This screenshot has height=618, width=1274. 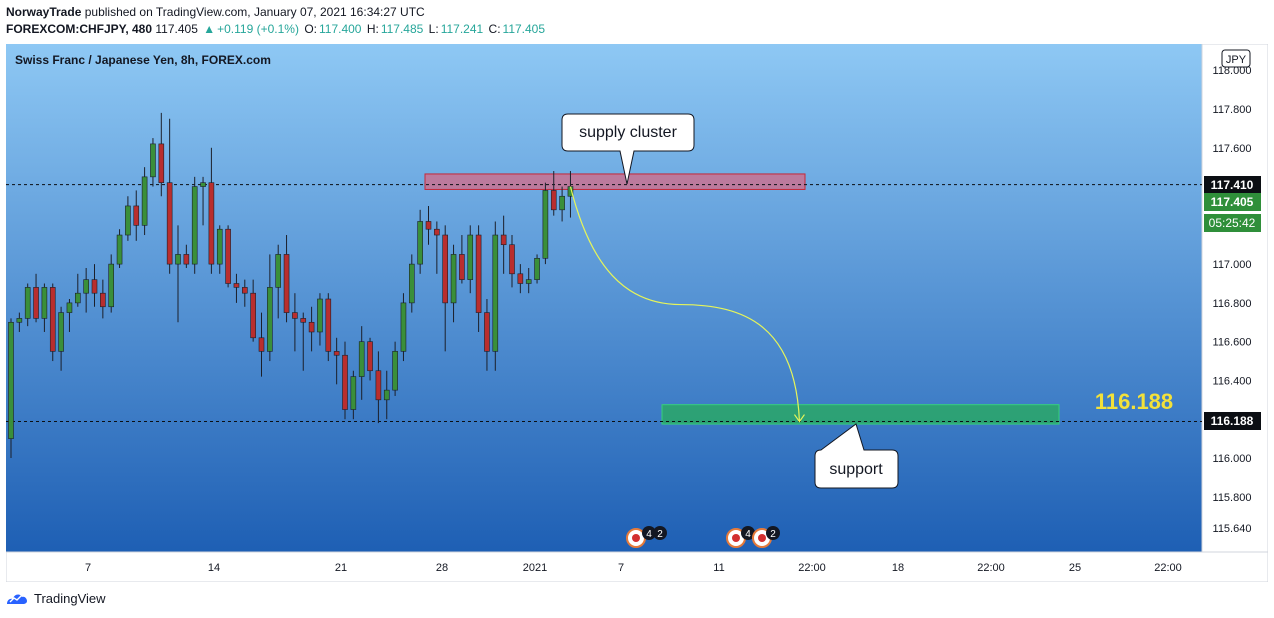 I want to click on price-tag-support-text: 116.188, so click(x=1232, y=421).